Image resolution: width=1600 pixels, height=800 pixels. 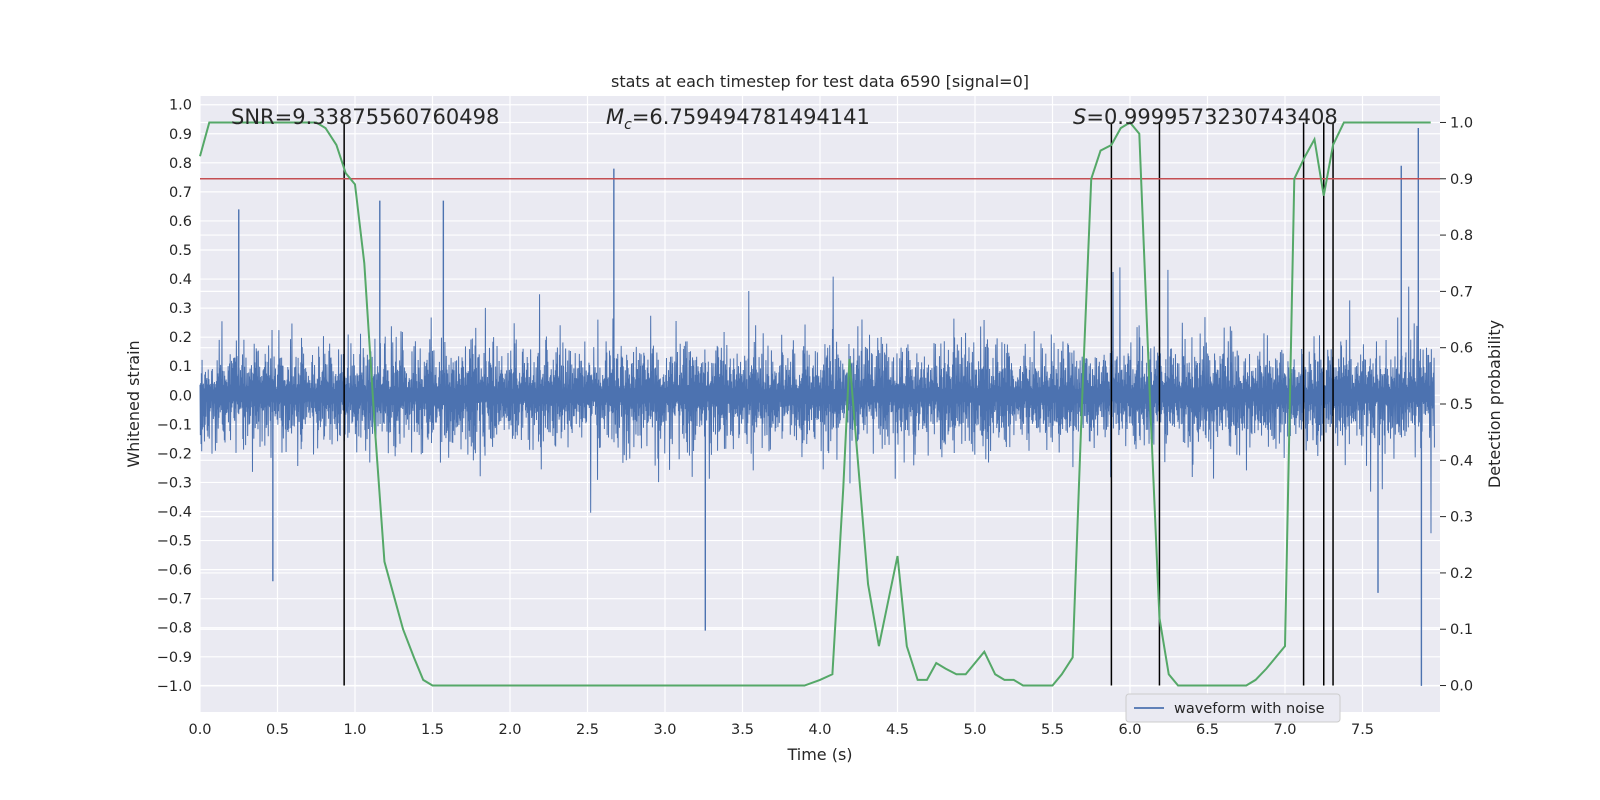 What do you see at coordinates (1494, 404) in the screenshot?
I see `y2-axis-label: Detection probability` at bounding box center [1494, 404].